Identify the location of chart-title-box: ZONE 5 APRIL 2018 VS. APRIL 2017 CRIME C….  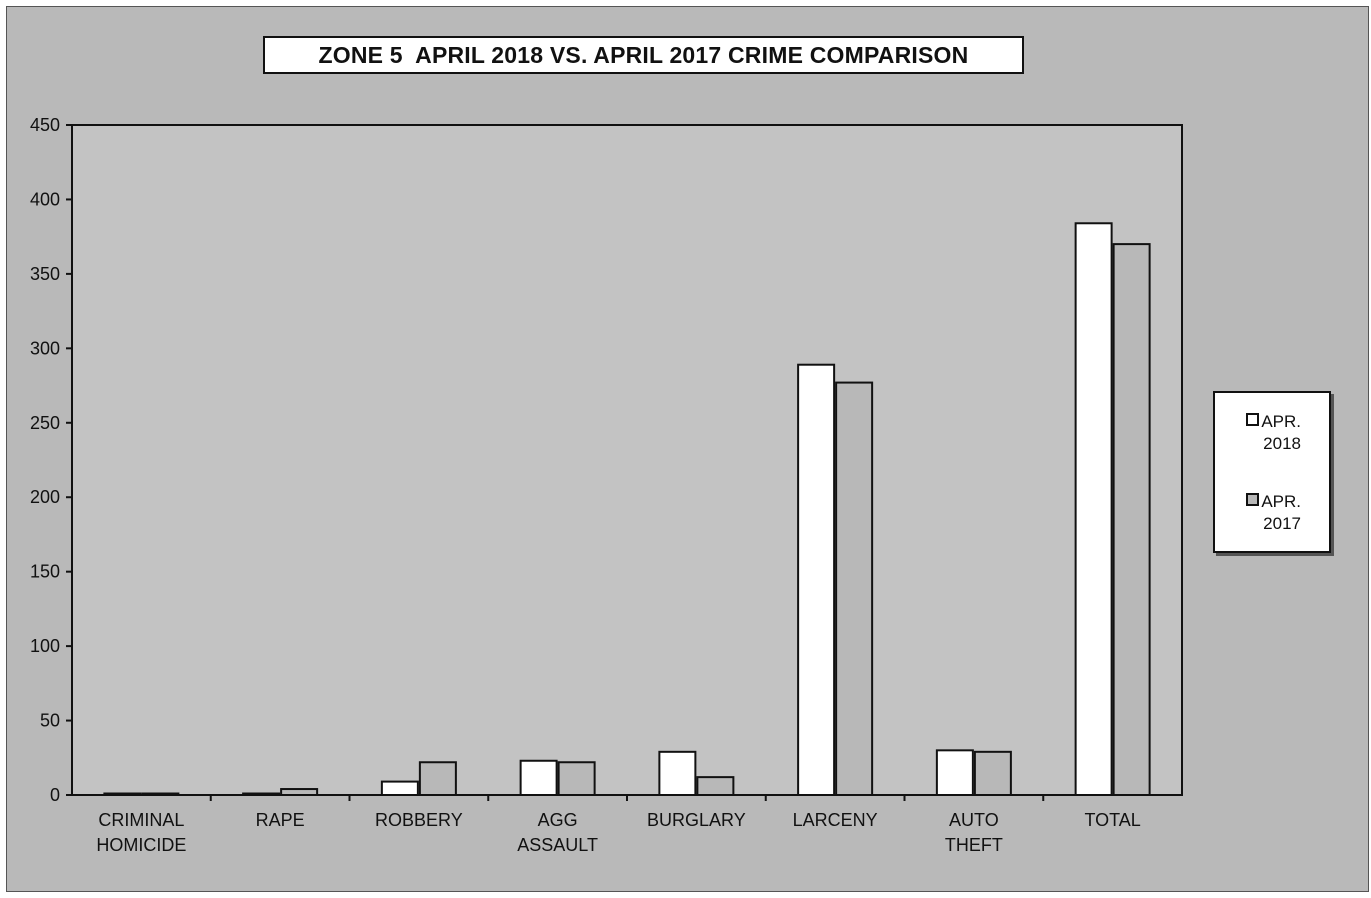
(643, 55).